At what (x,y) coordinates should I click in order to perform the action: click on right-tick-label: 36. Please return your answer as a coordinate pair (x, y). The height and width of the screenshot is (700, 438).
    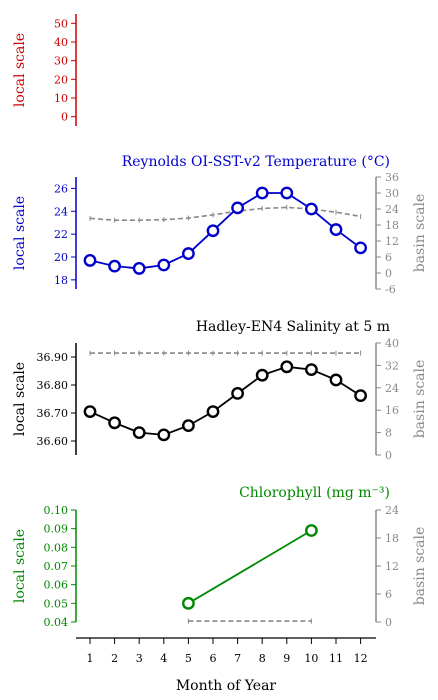
    Looking at the image, I should click on (392, 177).